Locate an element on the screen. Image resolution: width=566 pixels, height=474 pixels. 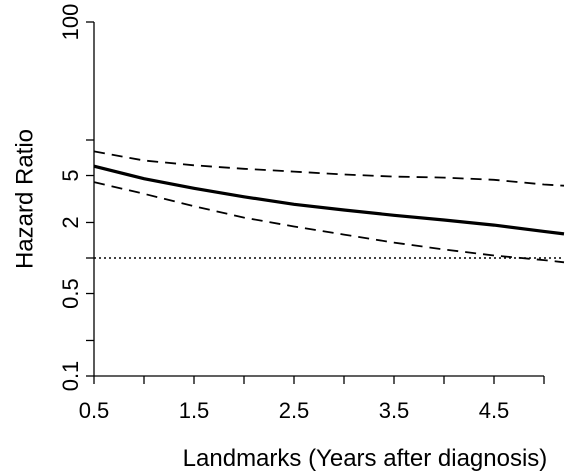
y-tick-label: 0.1 is located at coordinates (70, 376).